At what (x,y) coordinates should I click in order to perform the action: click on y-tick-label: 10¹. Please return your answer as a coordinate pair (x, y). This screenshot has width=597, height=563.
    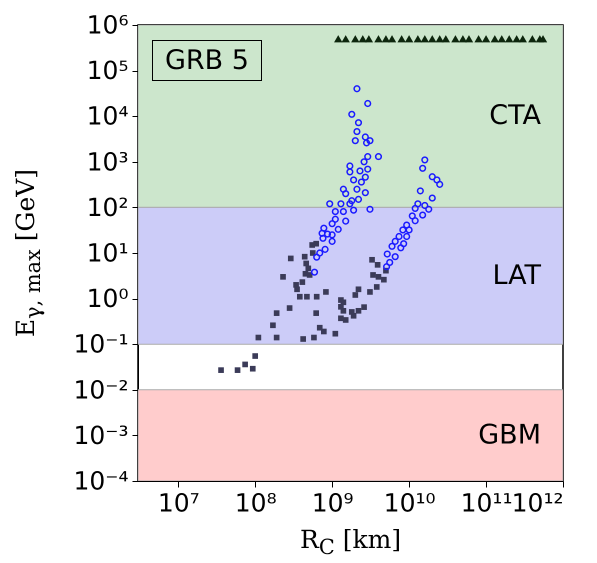
    Looking at the image, I should click on (107, 253).